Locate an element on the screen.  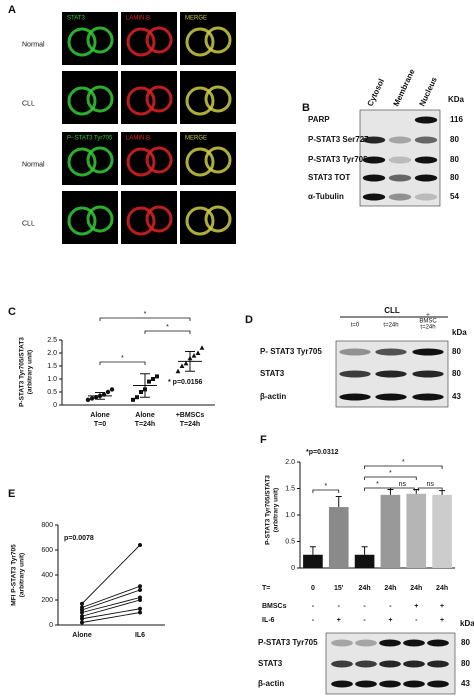
lane-label: BMSC is located at coordinates (428, 322).